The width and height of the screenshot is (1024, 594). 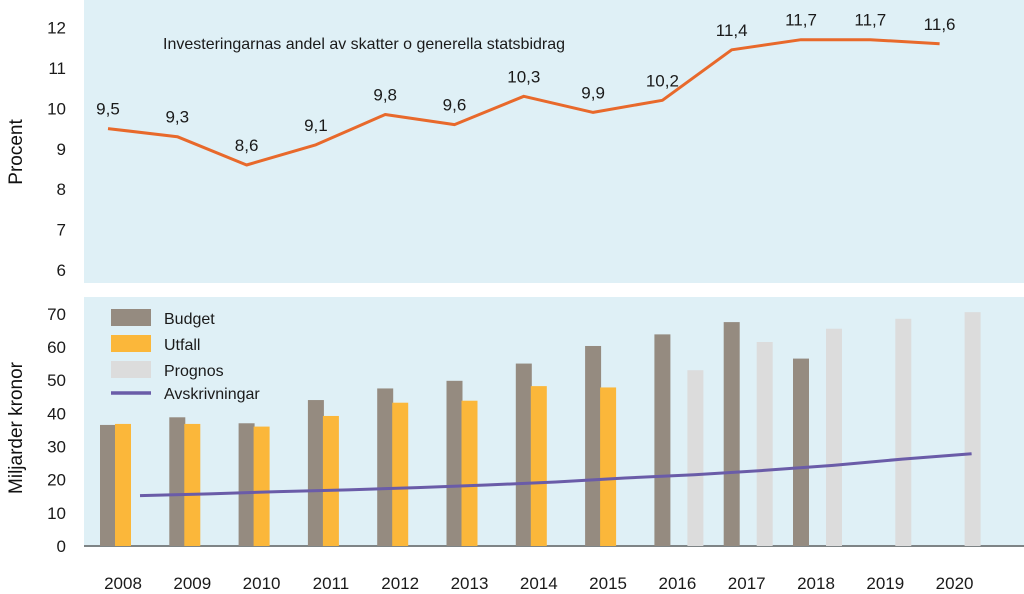 I want to click on x-tick-label: 2014, so click(x=539, y=583).